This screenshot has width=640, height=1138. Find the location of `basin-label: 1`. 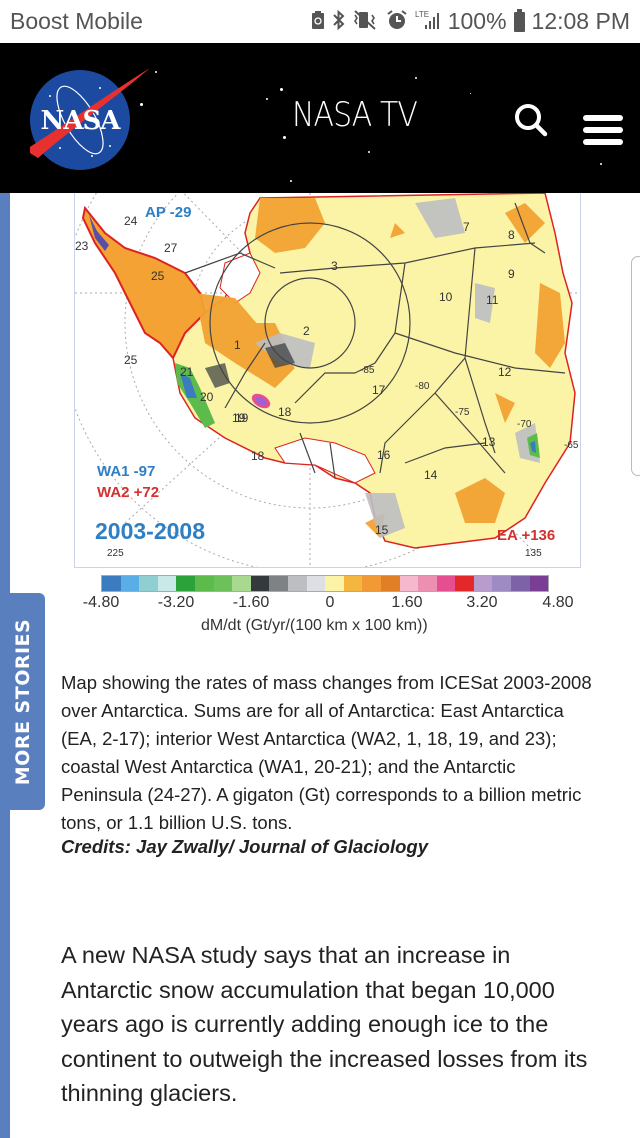

basin-label: 1 is located at coordinates (237, 345).